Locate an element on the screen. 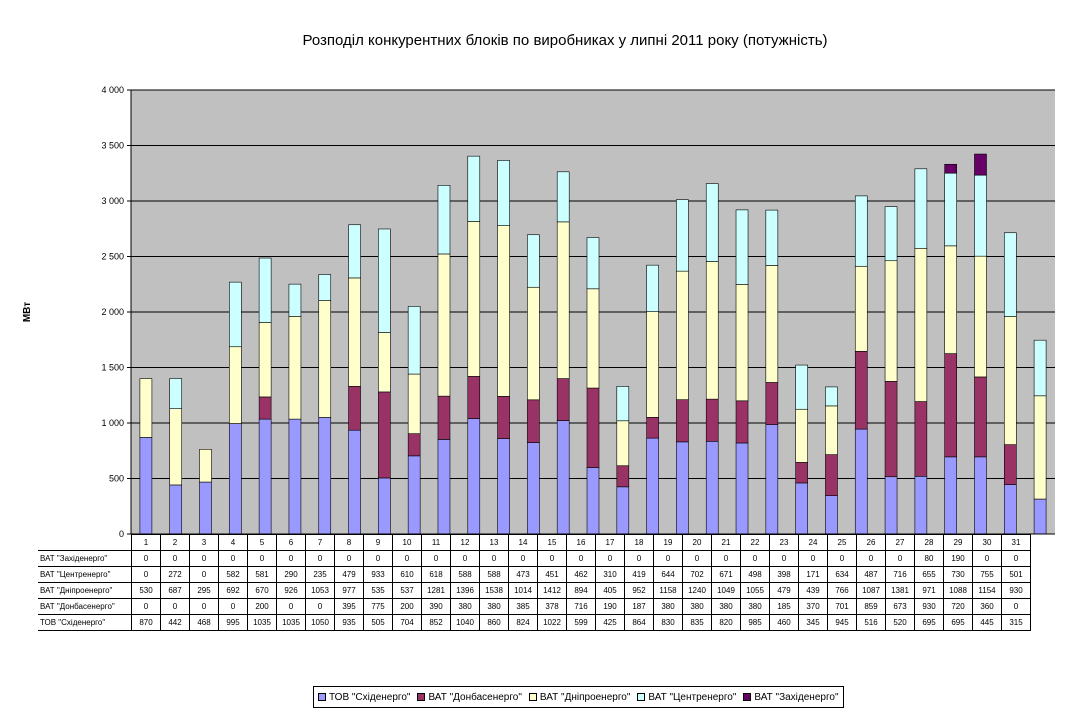 The height and width of the screenshot is (713, 1070). table-cell: 171 is located at coordinates (813, 574).